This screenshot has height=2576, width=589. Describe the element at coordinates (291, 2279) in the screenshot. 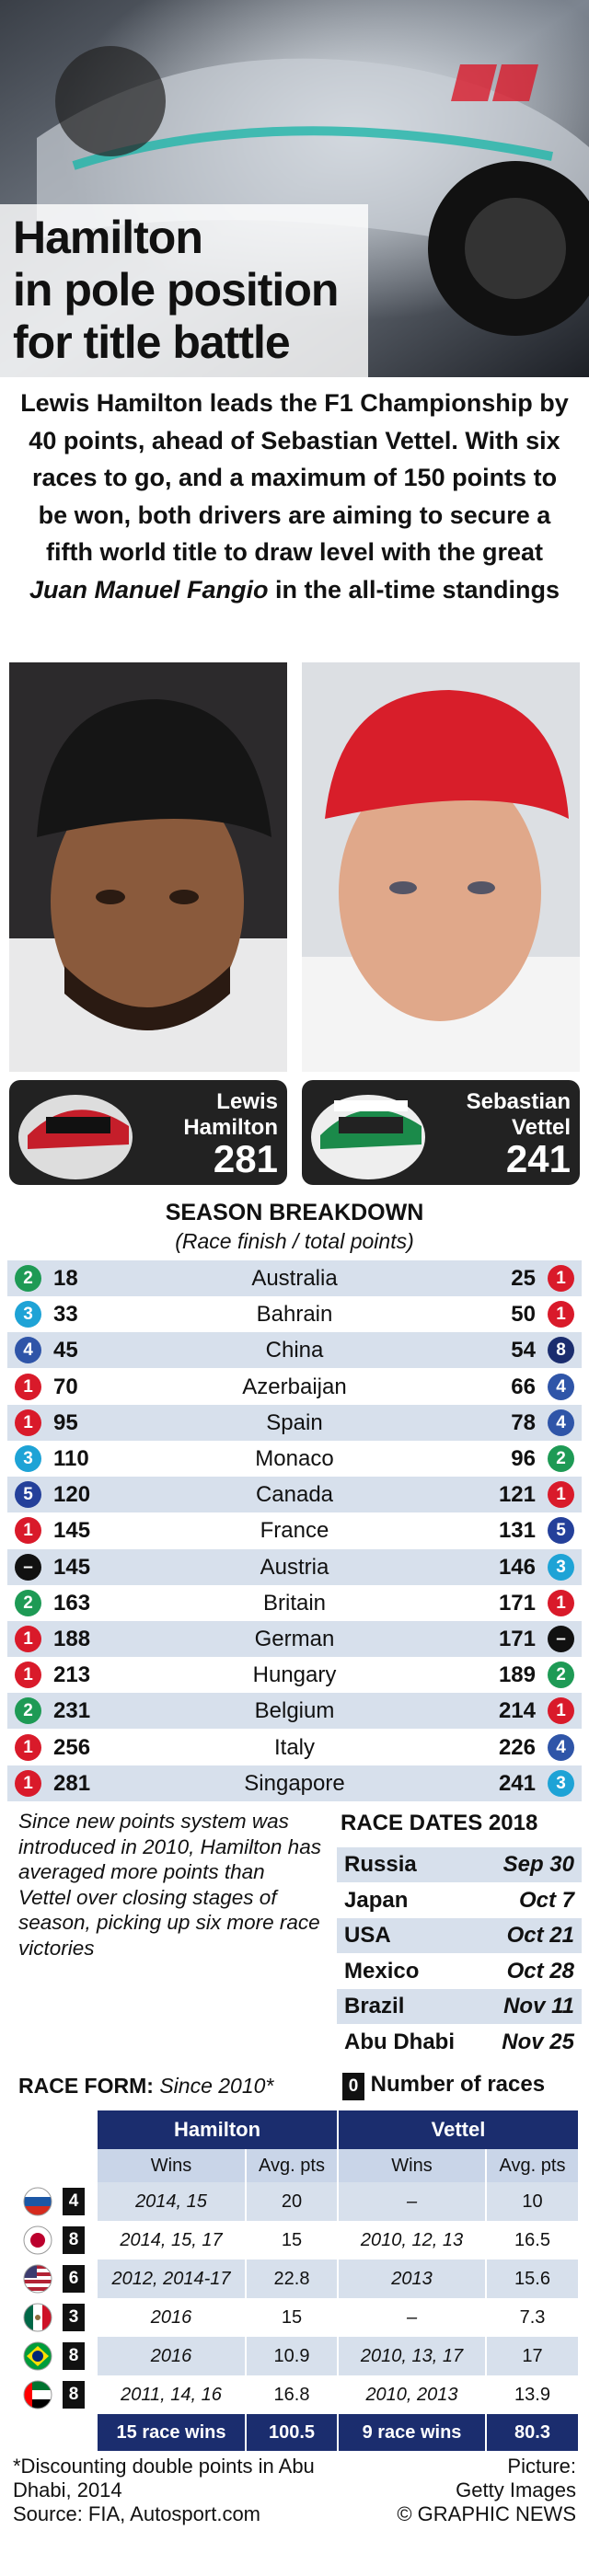

I see `hamilton-avg: 22.8` at that location.